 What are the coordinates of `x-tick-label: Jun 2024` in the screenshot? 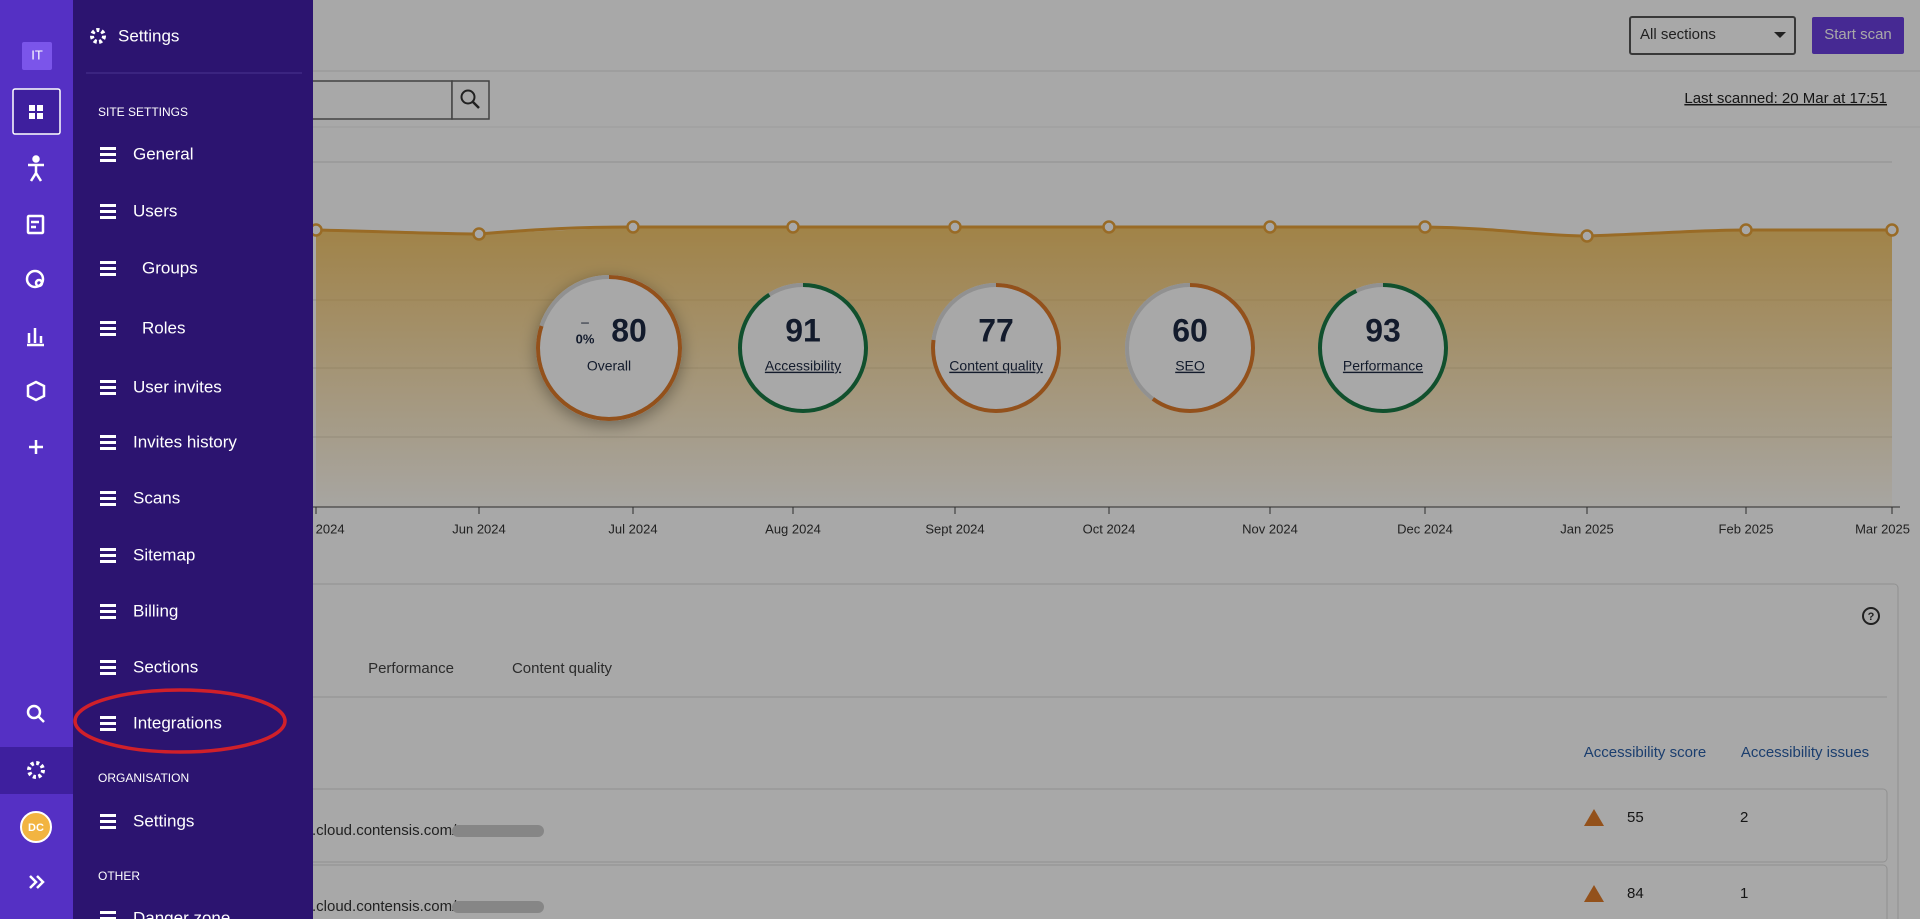 It's located at (479, 528).